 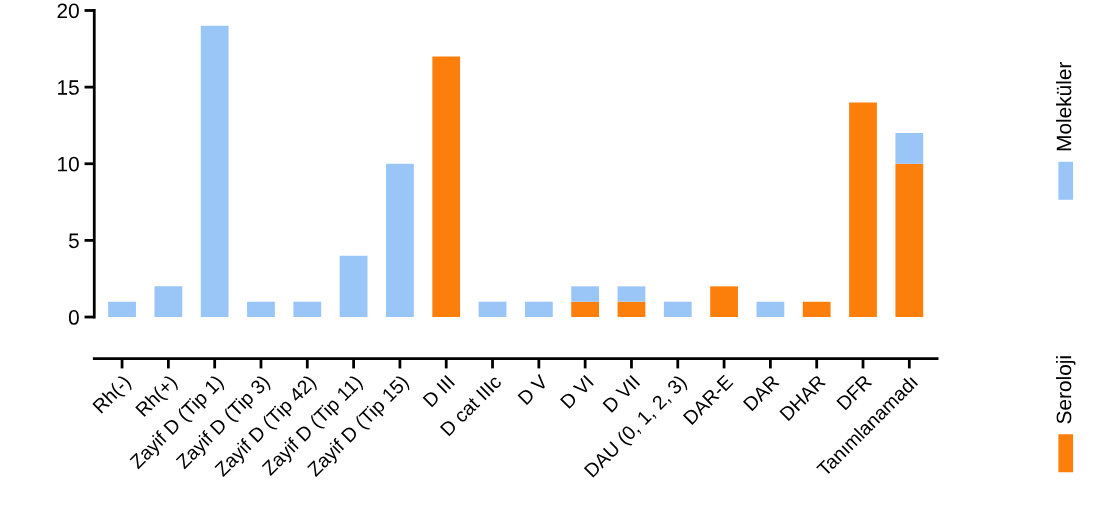 What do you see at coordinates (621, 394) in the screenshot?
I see `x-tick-label: D VII` at bounding box center [621, 394].